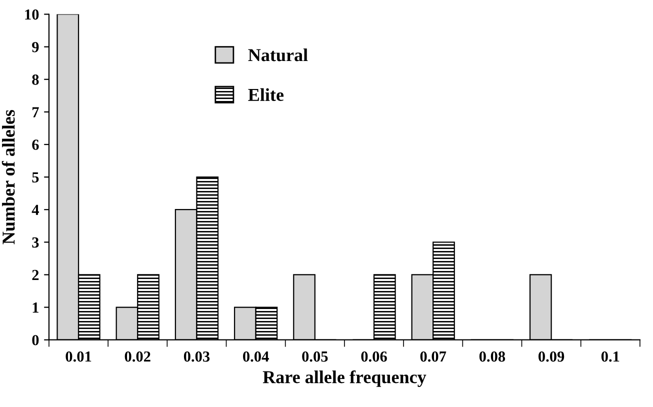  What do you see at coordinates (79, 356) in the screenshot?
I see `x-tick-label: 0.01` at bounding box center [79, 356].